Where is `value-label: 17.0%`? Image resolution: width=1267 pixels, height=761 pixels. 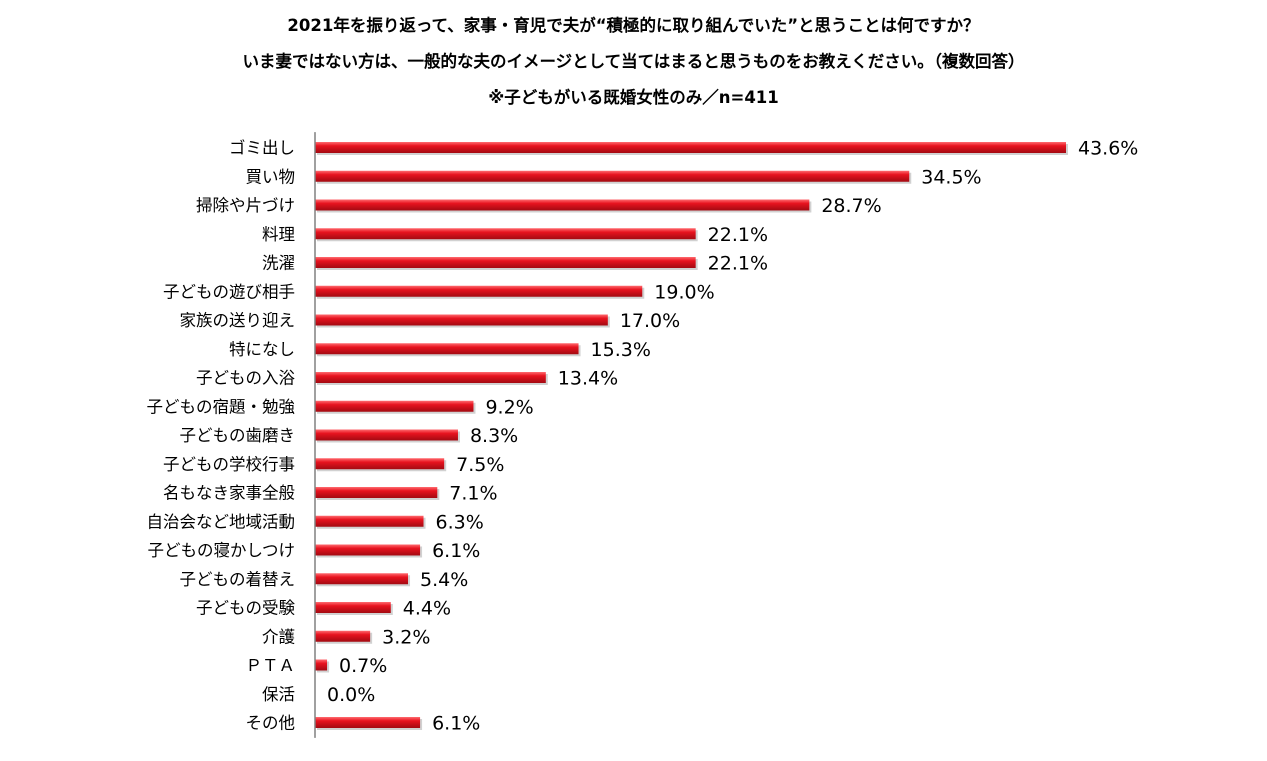 value-label: 17.0% is located at coordinates (650, 321).